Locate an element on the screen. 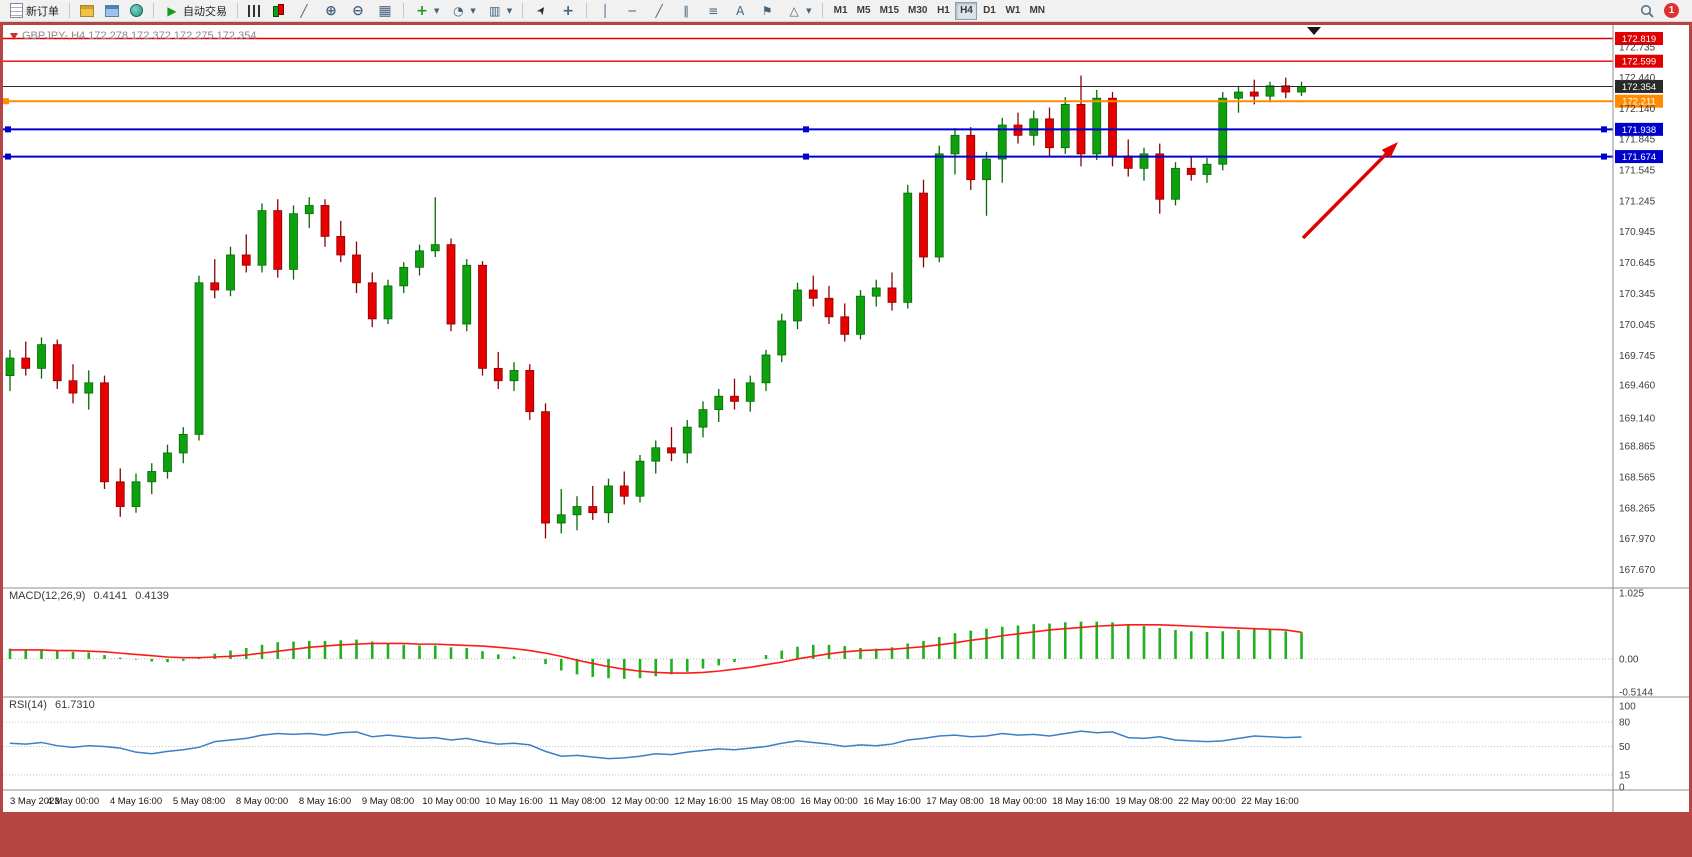 The image size is (1692, 857). channel-tool-button: ∥ is located at coordinates (686, 11).